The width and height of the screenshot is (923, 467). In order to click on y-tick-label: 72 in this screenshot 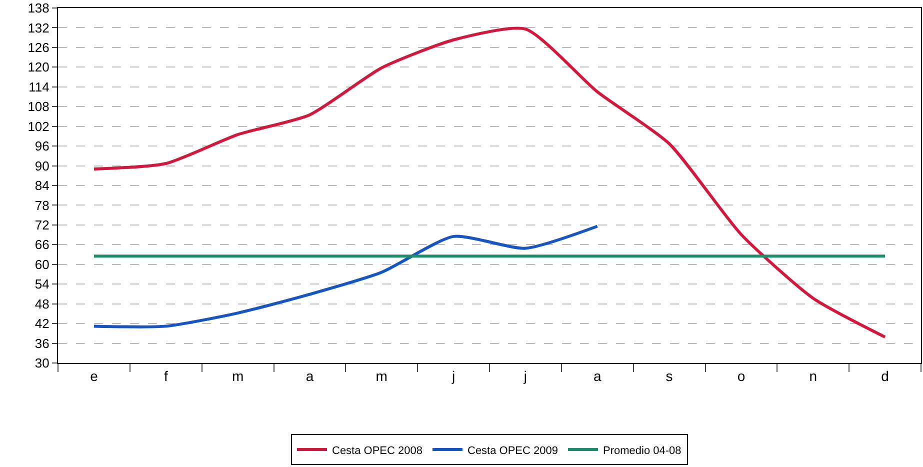, I will do `click(42, 224)`.